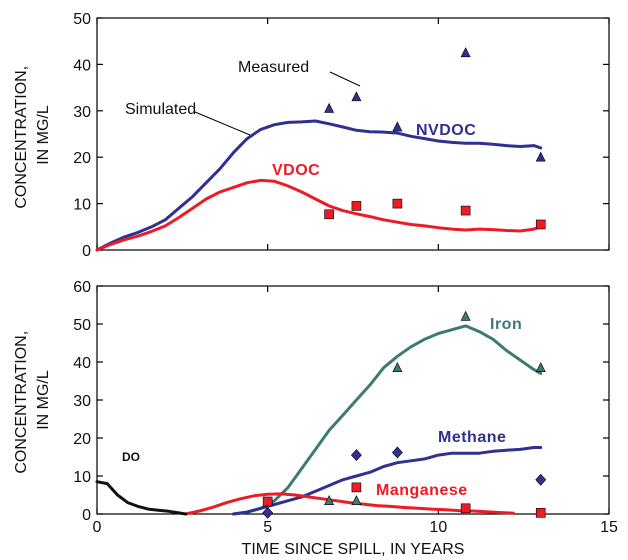 The height and width of the screenshot is (560, 628). What do you see at coordinates (222, 123) in the screenshot?
I see `simulated-leader-line` at bounding box center [222, 123].